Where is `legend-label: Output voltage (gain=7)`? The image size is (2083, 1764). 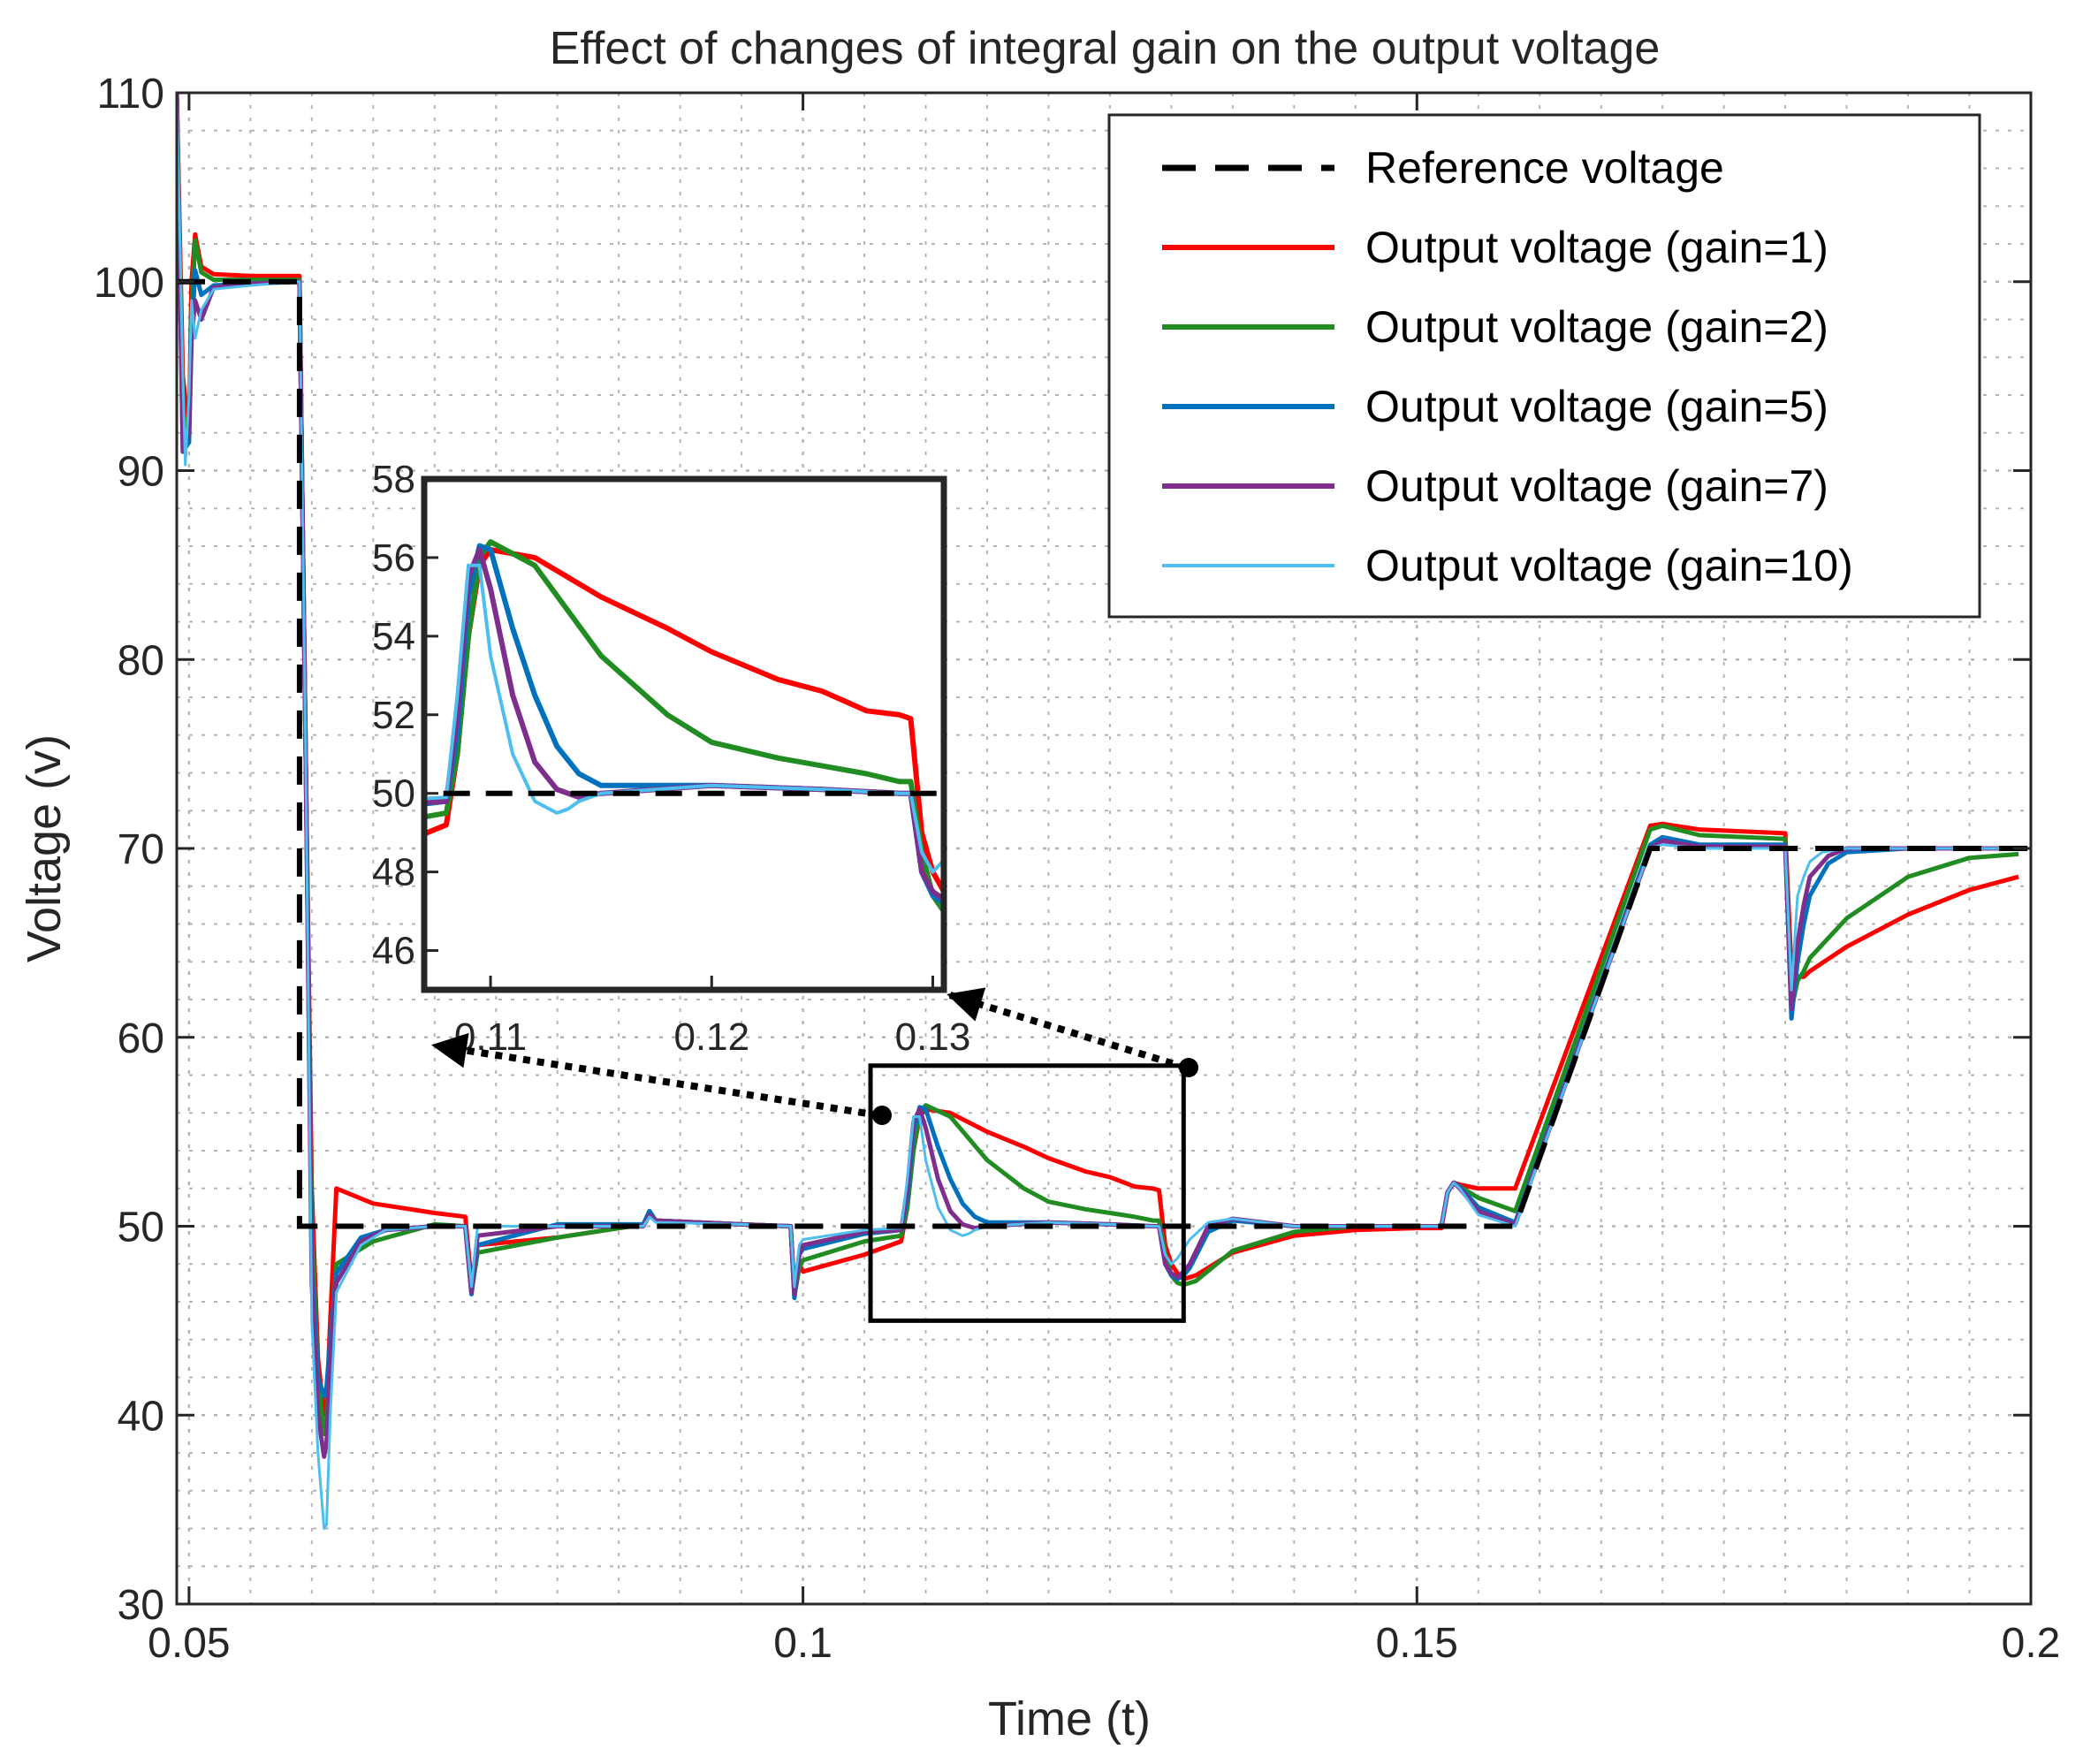
legend-label: Output voltage (gain=7) is located at coordinates (1596, 486).